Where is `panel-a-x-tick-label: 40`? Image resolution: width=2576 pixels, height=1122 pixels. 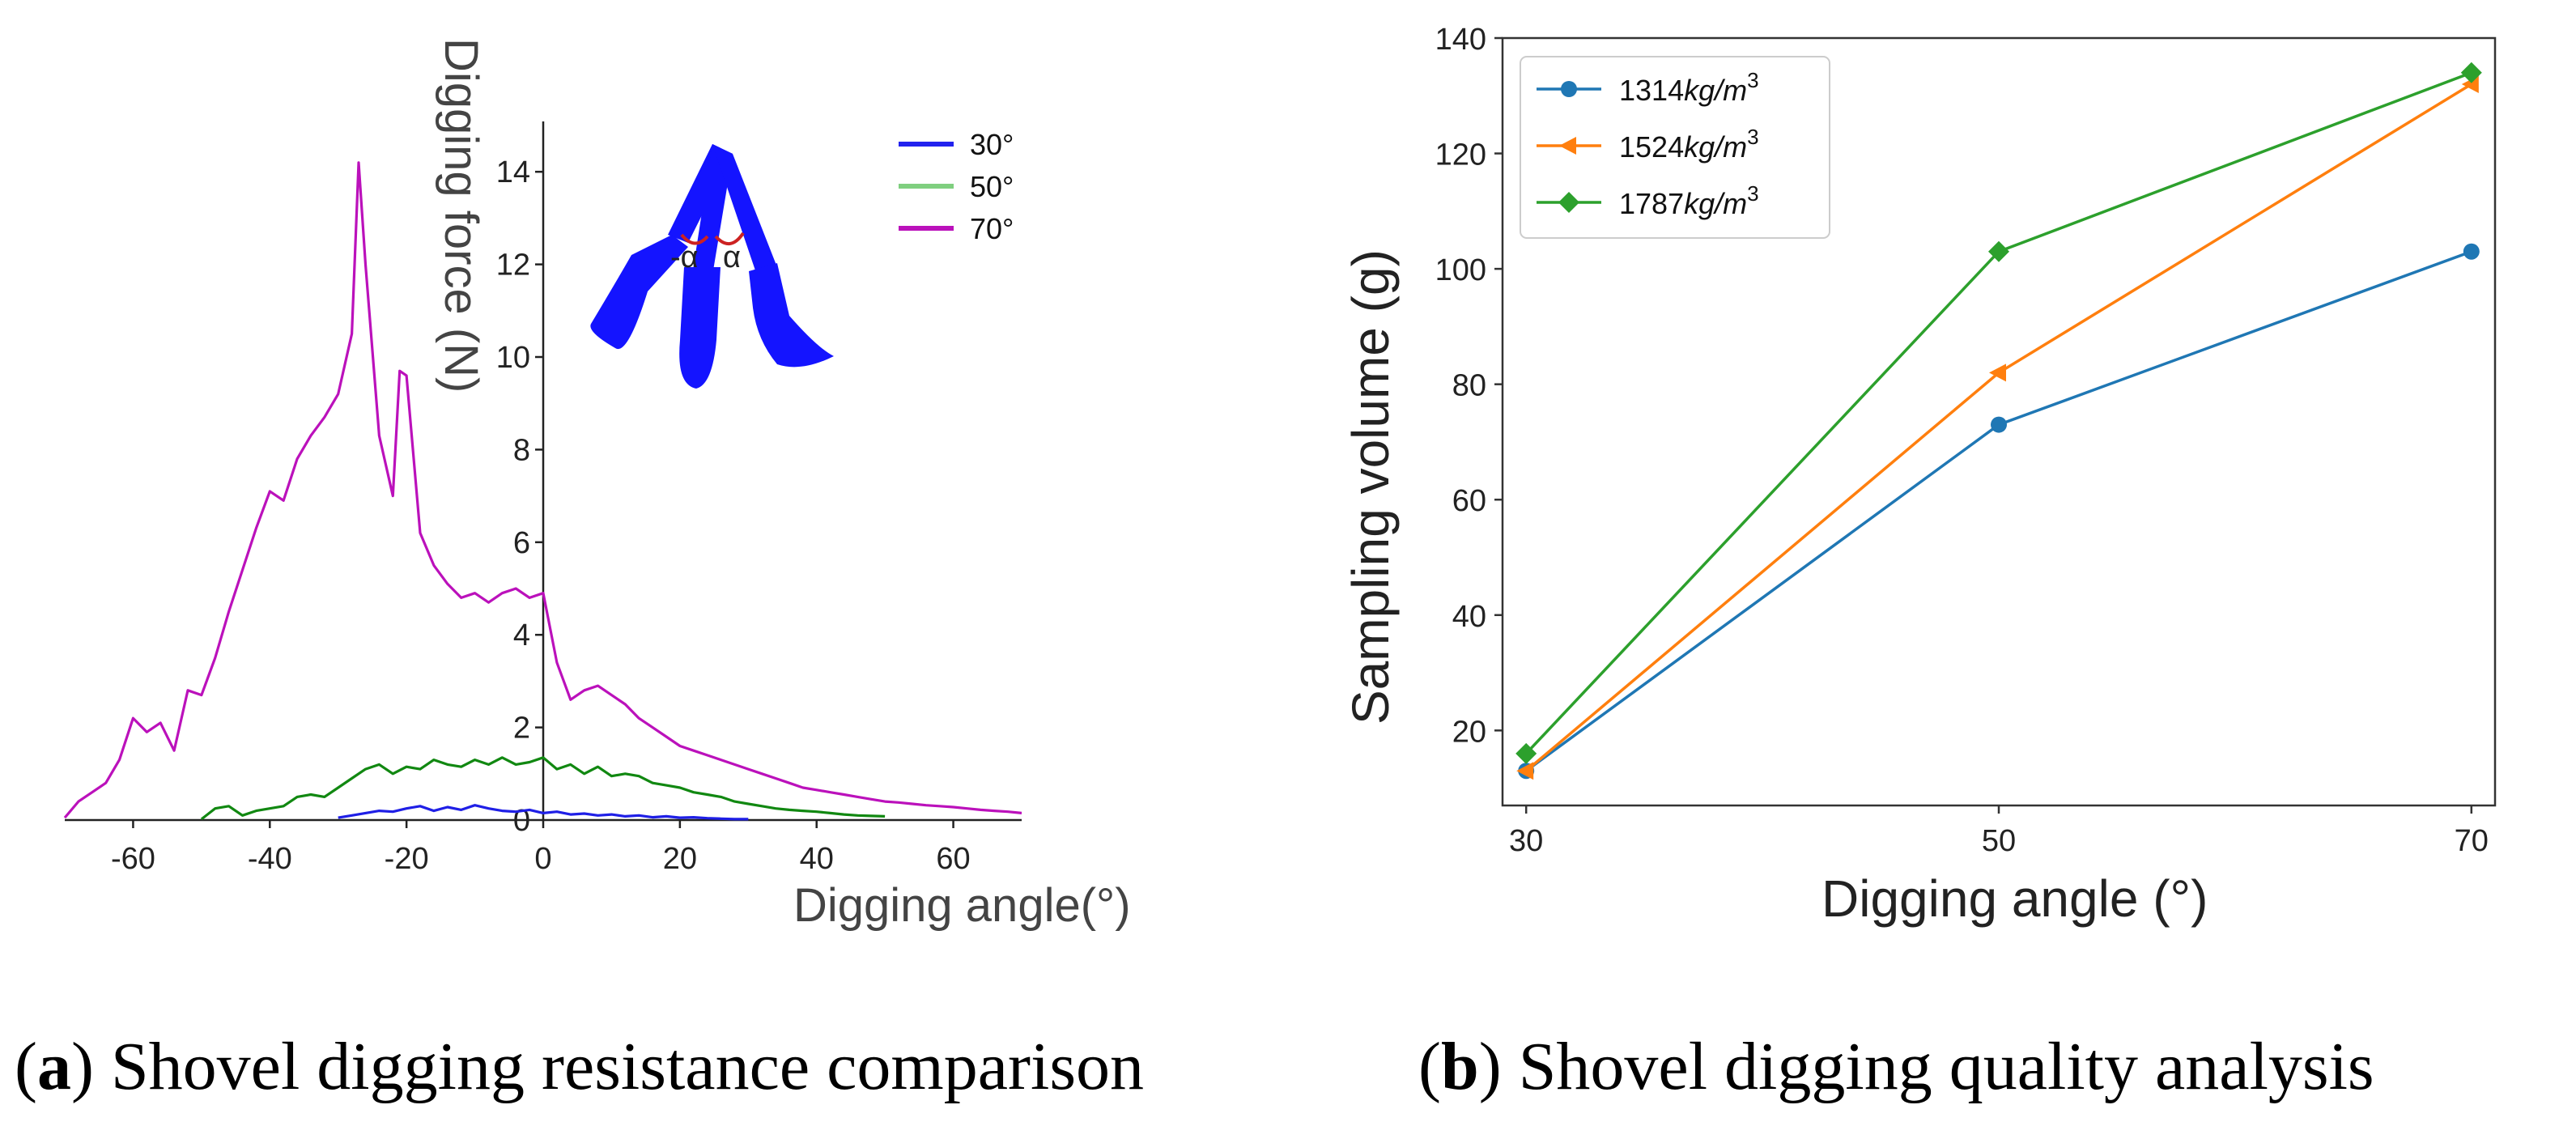
panel-a-x-tick-label: 40 is located at coordinates (817, 859).